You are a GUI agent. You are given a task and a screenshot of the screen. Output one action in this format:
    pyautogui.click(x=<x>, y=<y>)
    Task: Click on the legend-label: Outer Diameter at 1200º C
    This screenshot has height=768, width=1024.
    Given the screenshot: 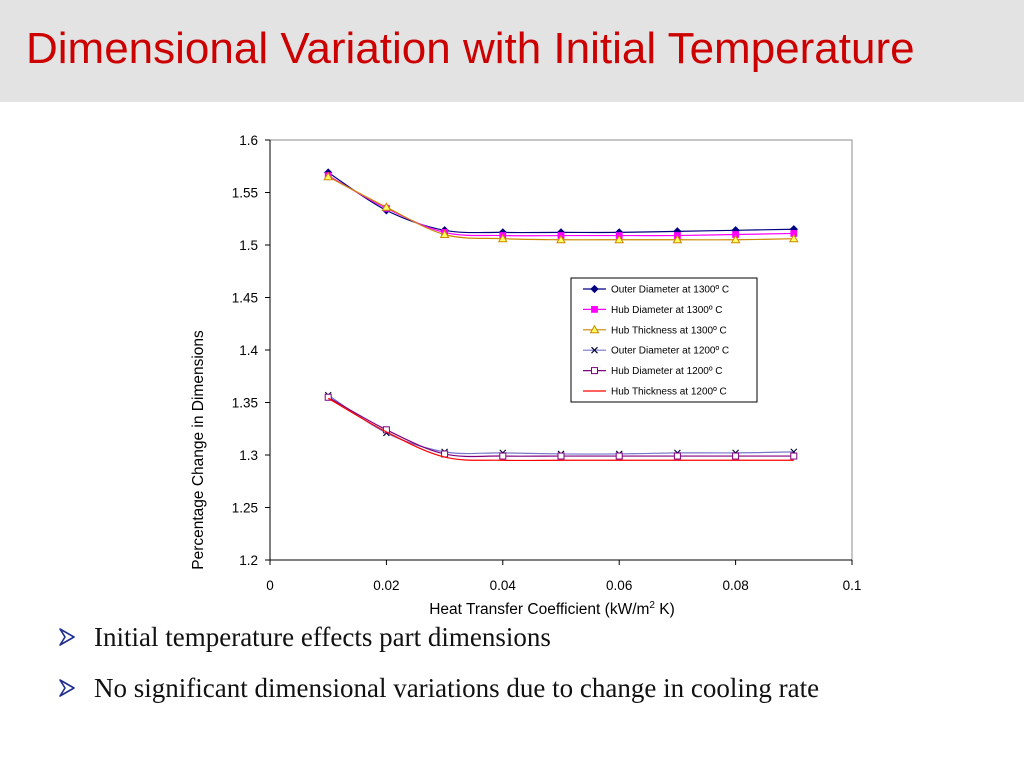 What is the action you would take?
    pyautogui.click(x=670, y=351)
    